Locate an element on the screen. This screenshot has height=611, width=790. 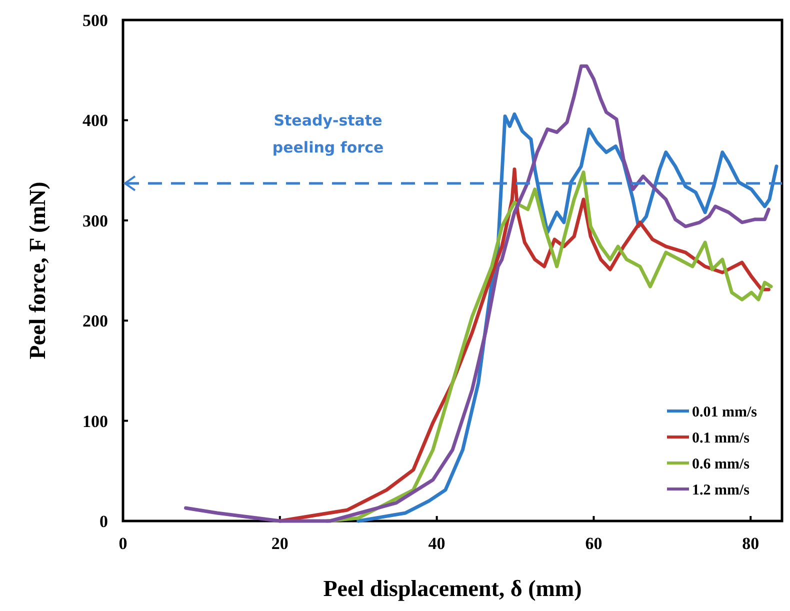
y-tick-label: 500 is located at coordinates (95, 20).